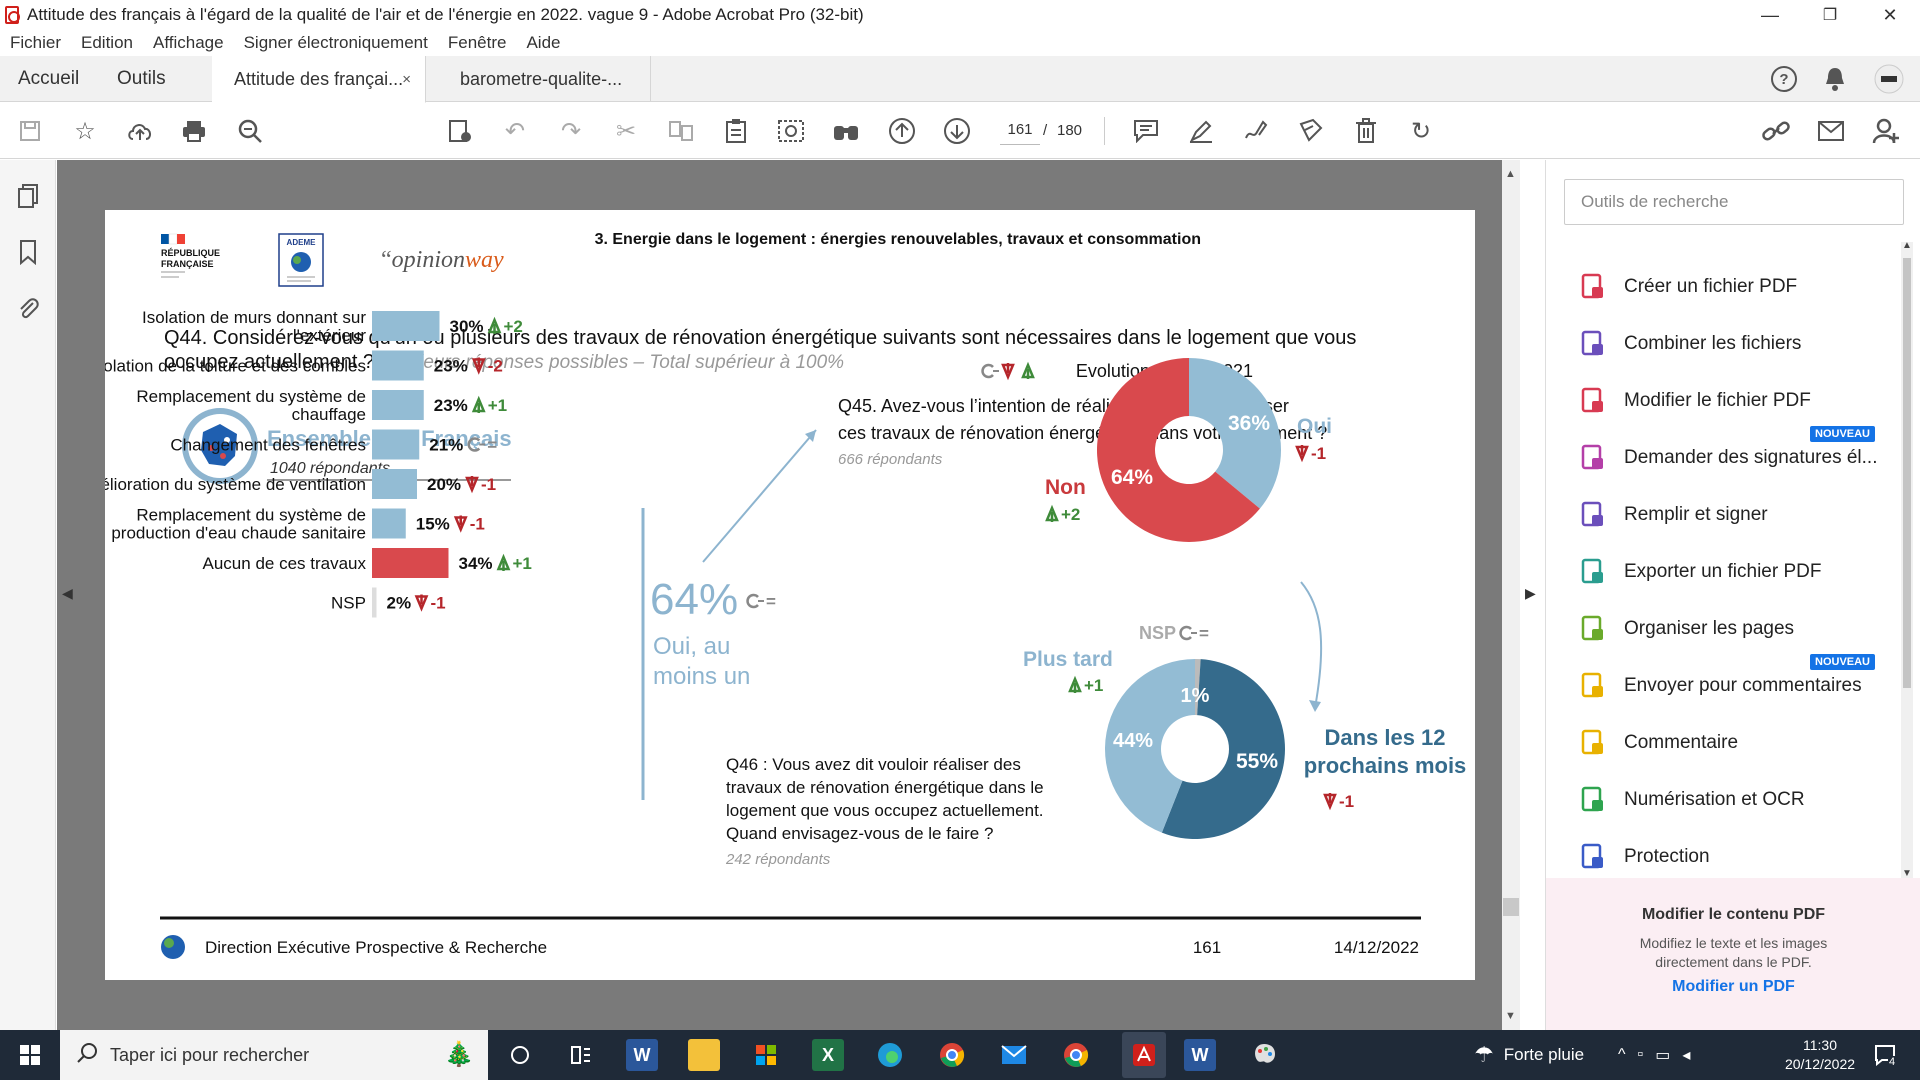  Describe the element at coordinates (1070, 514) in the screenshot. I see `donut1-non-evolution: +2` at that location.